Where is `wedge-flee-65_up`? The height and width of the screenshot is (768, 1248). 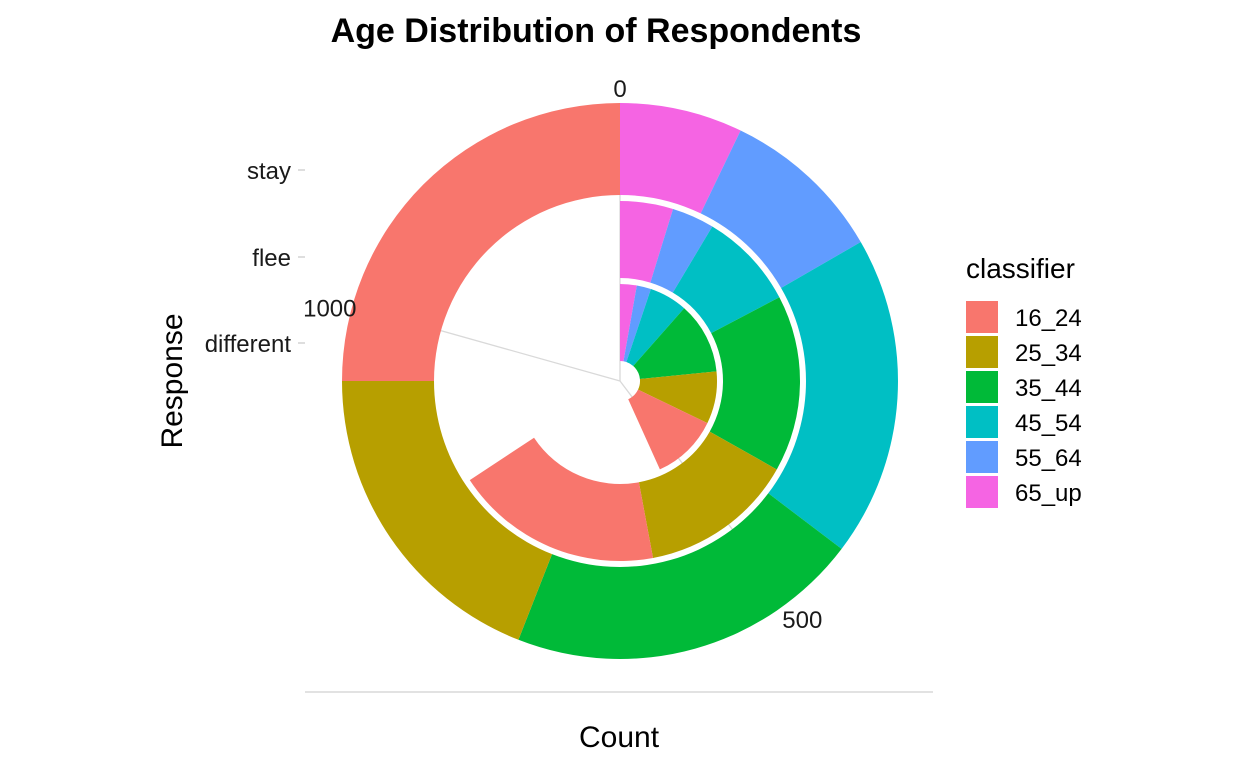
wedge-flee-65_up is located at coordinates (647, 242).